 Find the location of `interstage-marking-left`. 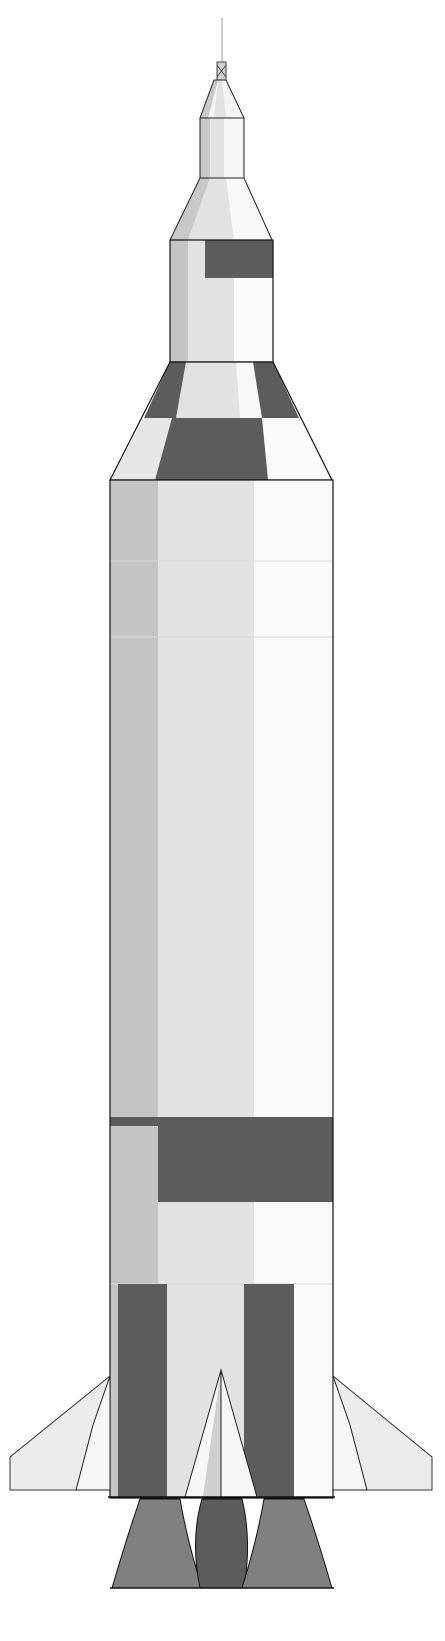

interstage-marking-left is located at coordinates (165, 390).